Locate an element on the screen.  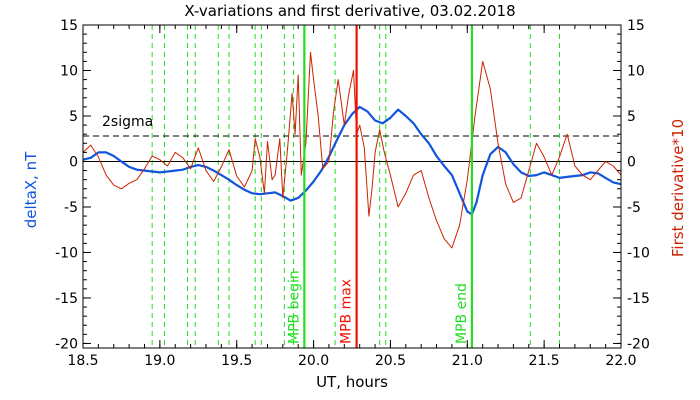
y-left-tick-label: 10 is located at coordinates (69, 71).